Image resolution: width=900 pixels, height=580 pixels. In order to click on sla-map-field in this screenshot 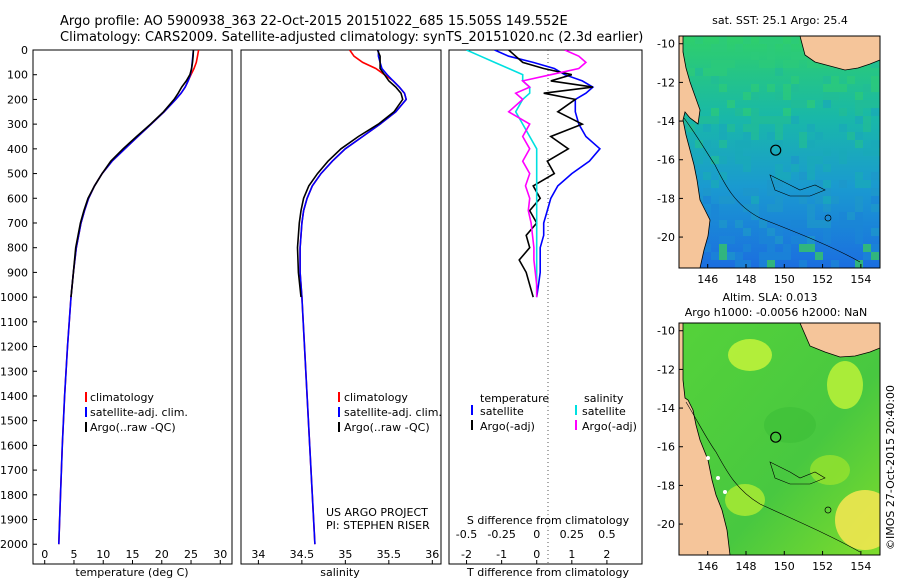, I will do `click(779, 439)`.